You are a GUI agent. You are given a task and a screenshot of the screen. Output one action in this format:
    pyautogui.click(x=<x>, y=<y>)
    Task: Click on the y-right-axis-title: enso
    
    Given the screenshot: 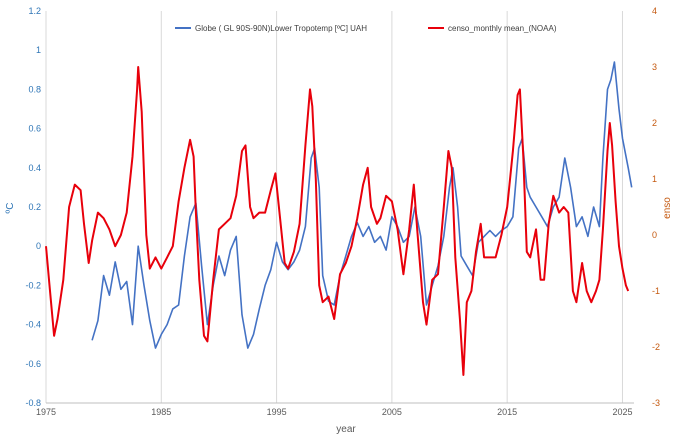 What is the action you would take?
    pyautogui.click(x=667, y=208)
    